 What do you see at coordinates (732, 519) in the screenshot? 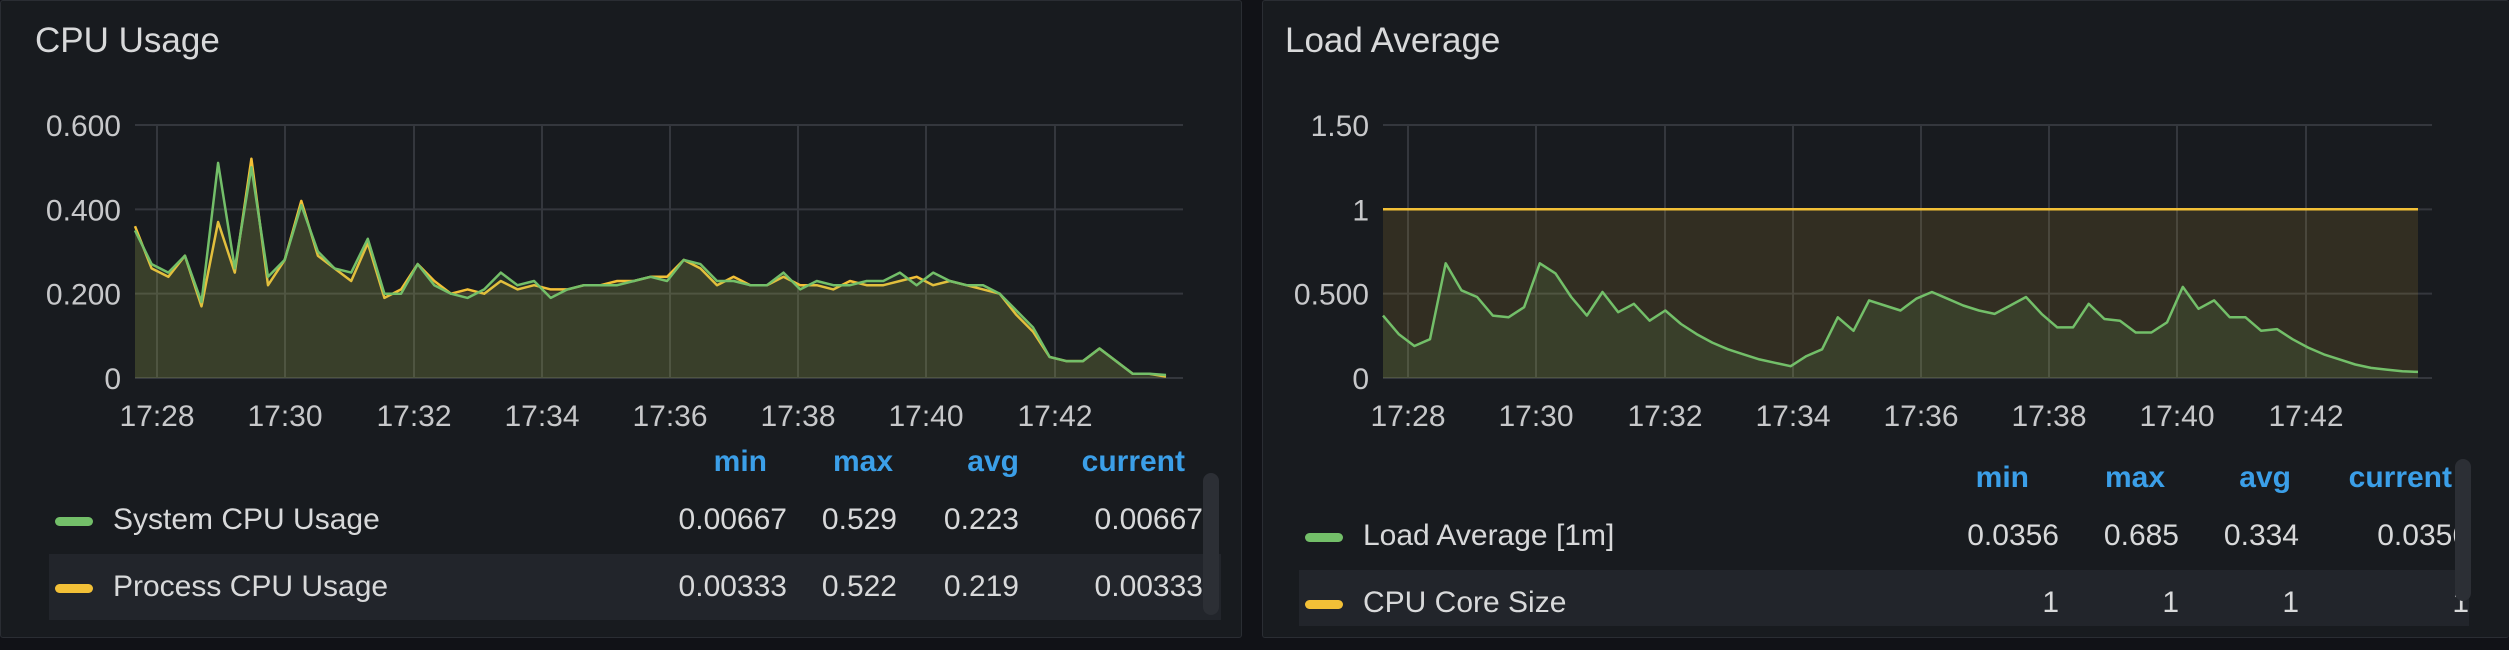
I see `legend-min-value: 0.00667` at bounding box center [732, 519].